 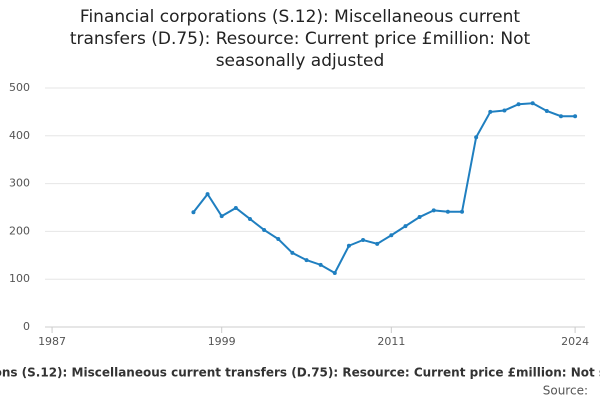 What do you see at coordinates (19, 230) in the screenshot?
I see `y-tick-label: 200` at bounding box center [19, 230].